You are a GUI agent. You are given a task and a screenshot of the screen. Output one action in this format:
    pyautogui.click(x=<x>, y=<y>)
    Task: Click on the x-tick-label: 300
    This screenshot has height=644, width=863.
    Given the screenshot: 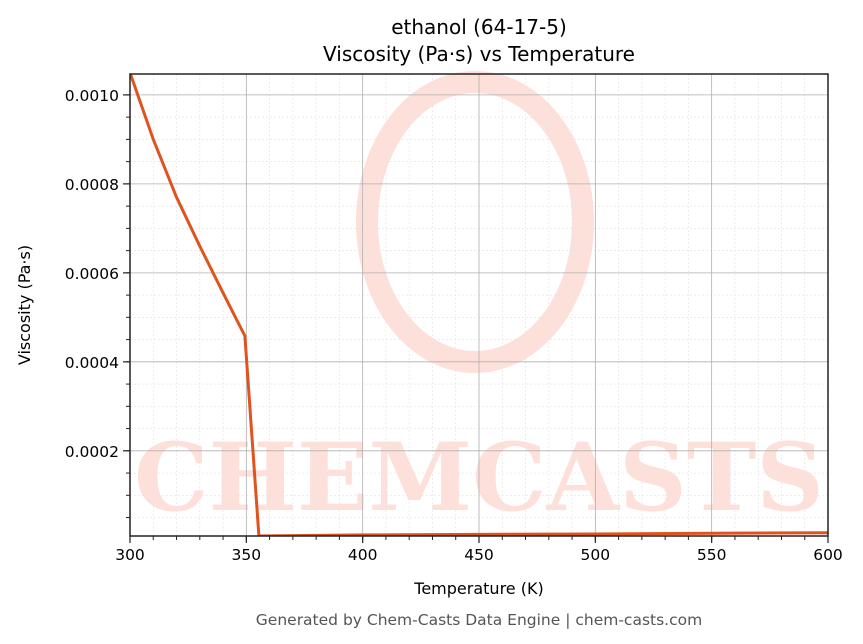 What is the action you would take?
    pyautogui.click(x=130, y=555)
    